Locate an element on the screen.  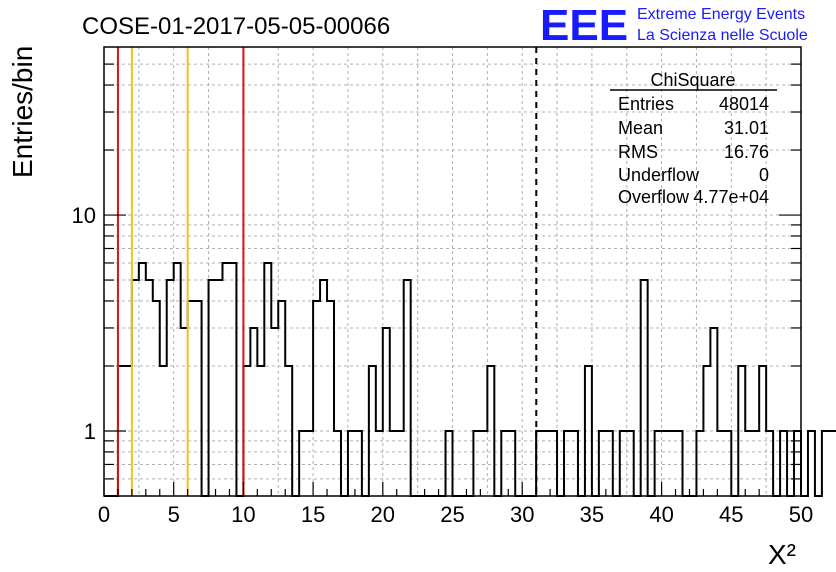
eee-logo-line1: Extreme Energy Events is located at coordinates (721, 14).